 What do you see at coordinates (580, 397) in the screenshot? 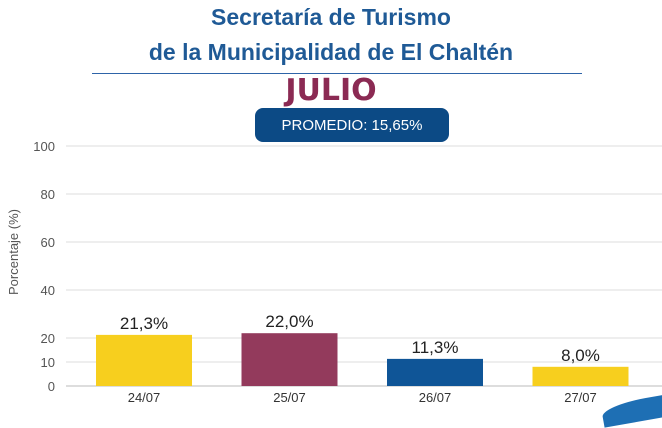
I see `x-tick-label: 27/07` at bounding box center [580, 397].